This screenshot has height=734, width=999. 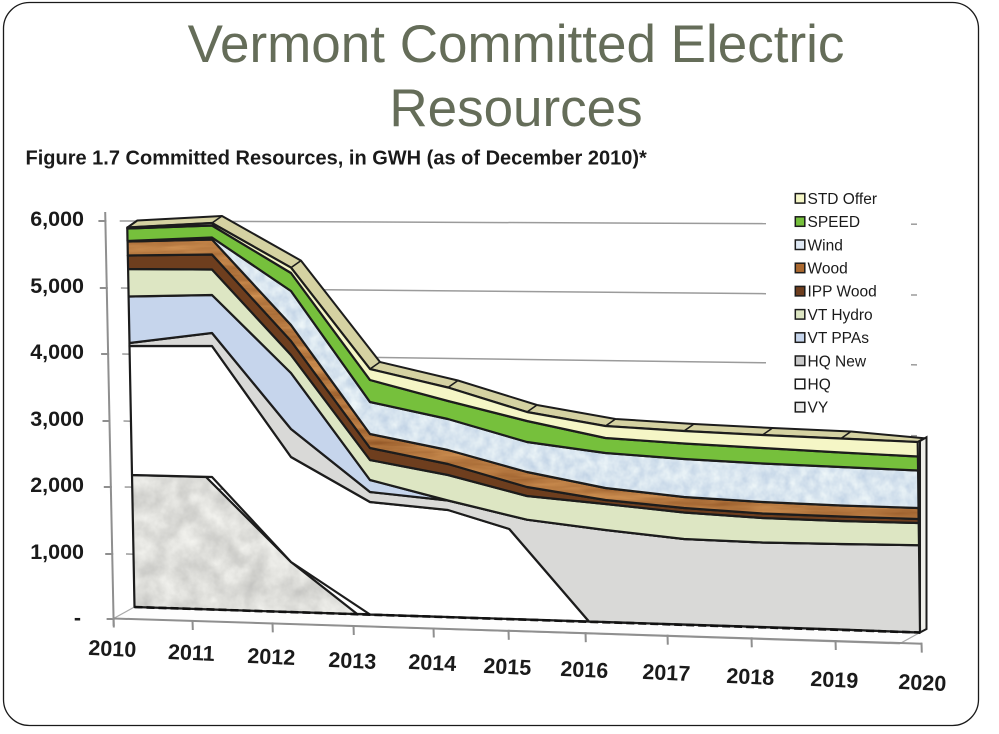 I want to click on svg-text: HQ, so click(x=819, y=385).